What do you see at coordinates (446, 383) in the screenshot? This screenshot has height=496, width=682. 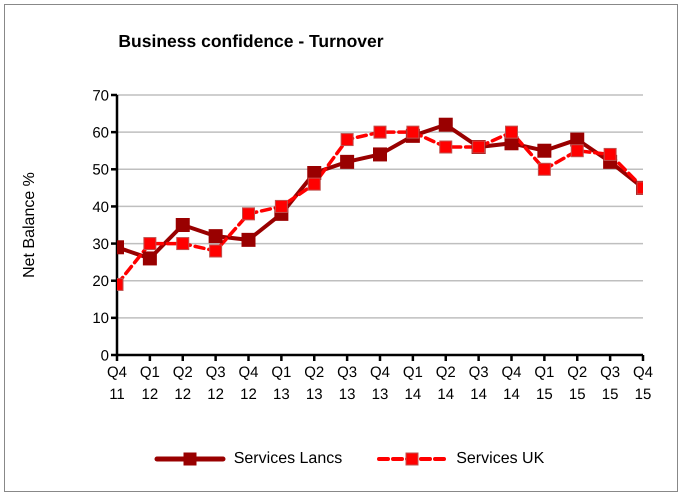 I see `x-tick-label: Q2 14` at bounding box center [446, 383].